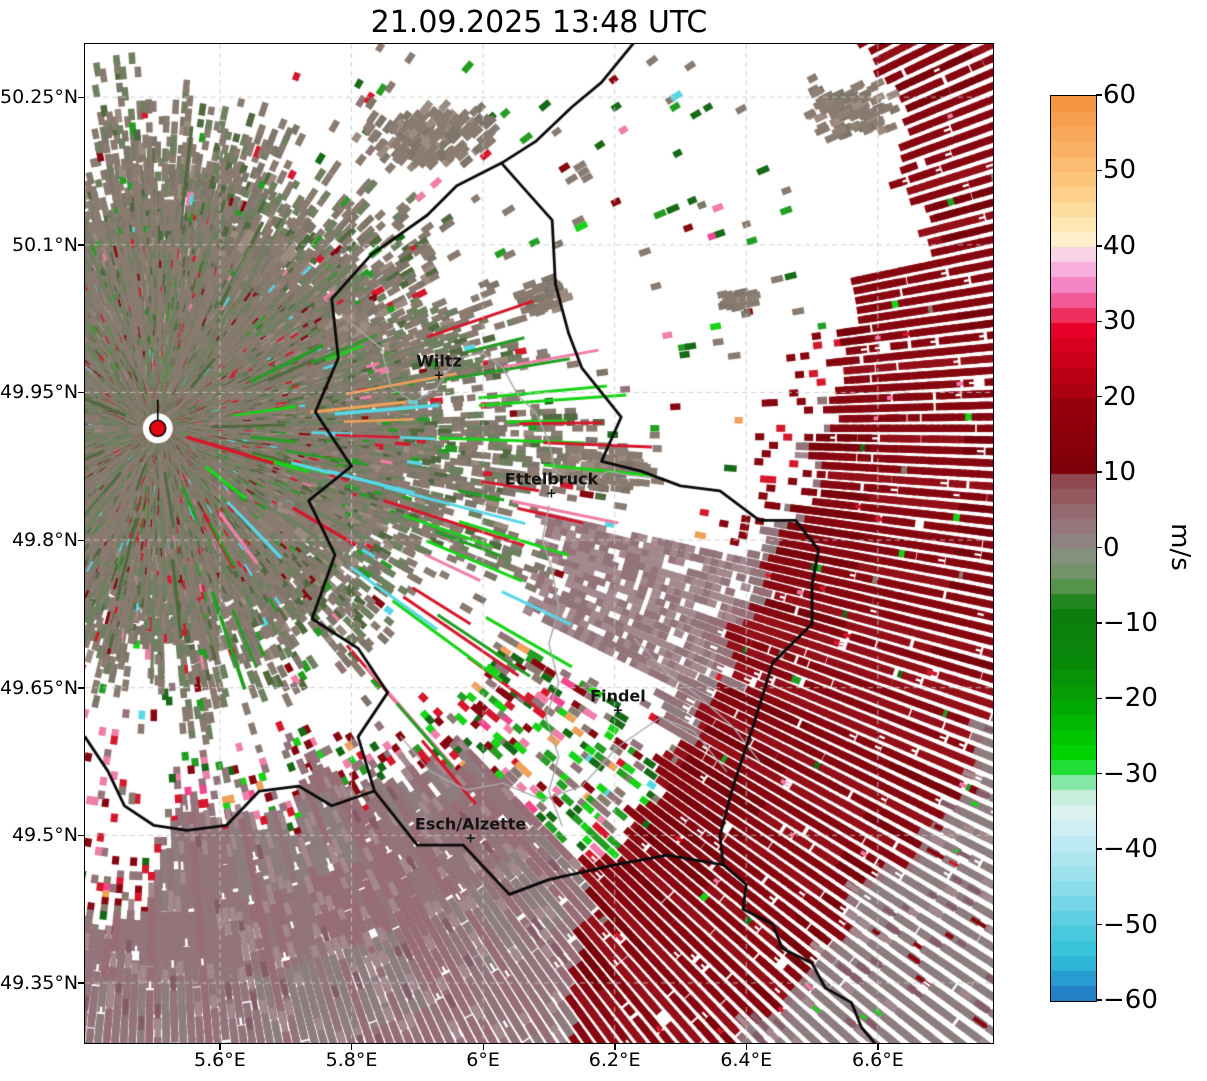 The height and width of the screenshot is (1081, 1207). What do you see at coordinates (1130, 1000) in the screenshot?
I see `colorbar-tick-label: −60` at bounding box center [1130, 1000].